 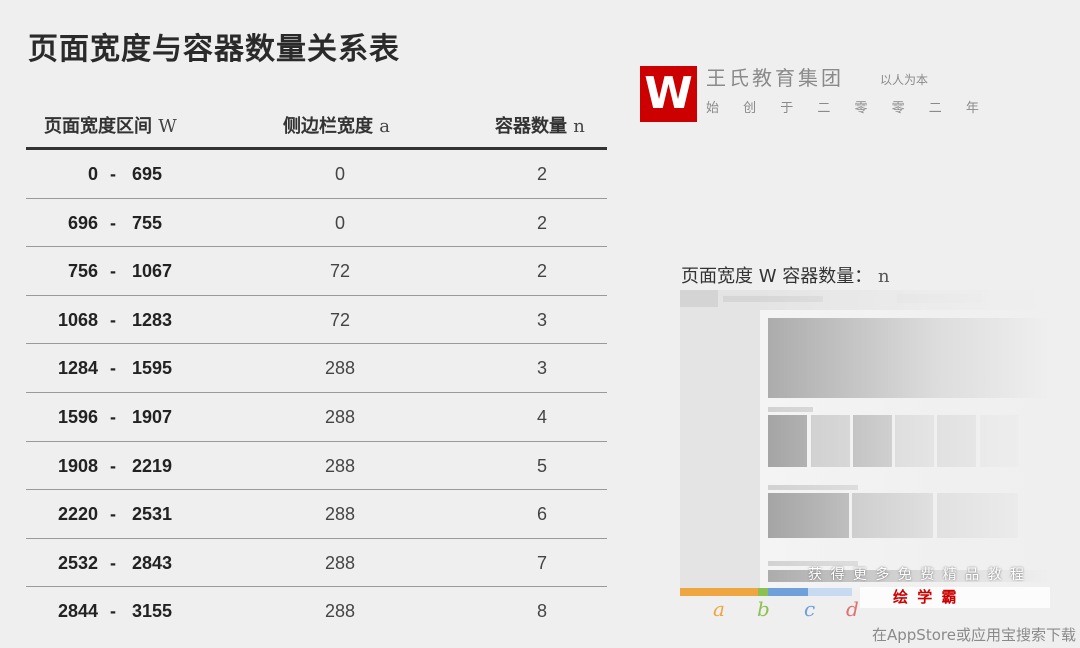 I want to click on range-to: 1067, so click(x=152, y=271).